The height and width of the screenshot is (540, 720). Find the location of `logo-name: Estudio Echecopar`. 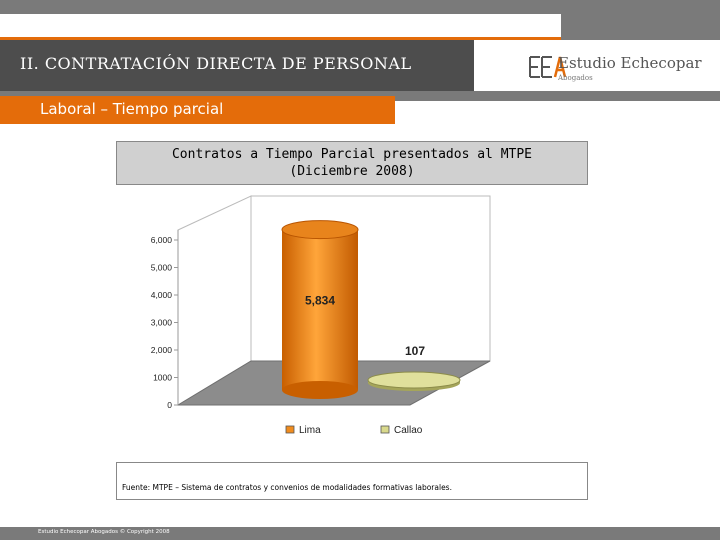

logo-name: Estudio Echecopar is located at coordinates (630, 63).